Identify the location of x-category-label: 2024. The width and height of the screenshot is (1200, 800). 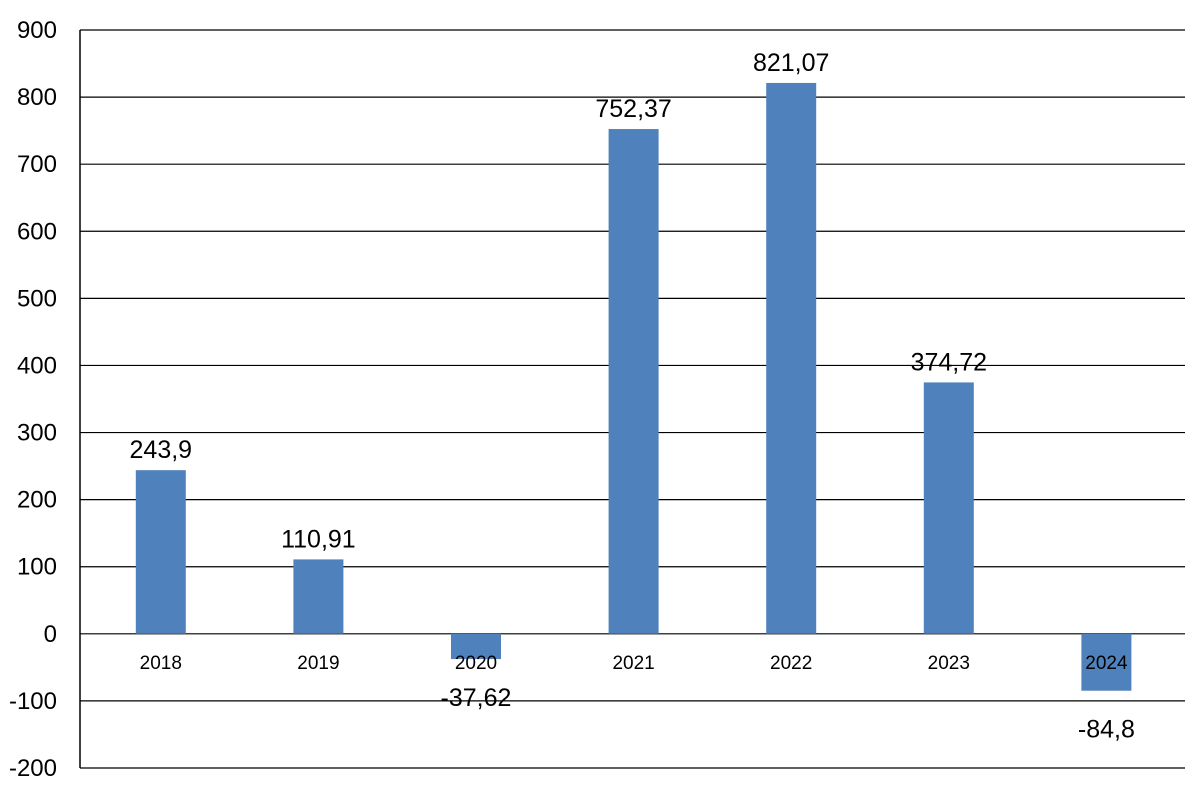
(1106, 663).